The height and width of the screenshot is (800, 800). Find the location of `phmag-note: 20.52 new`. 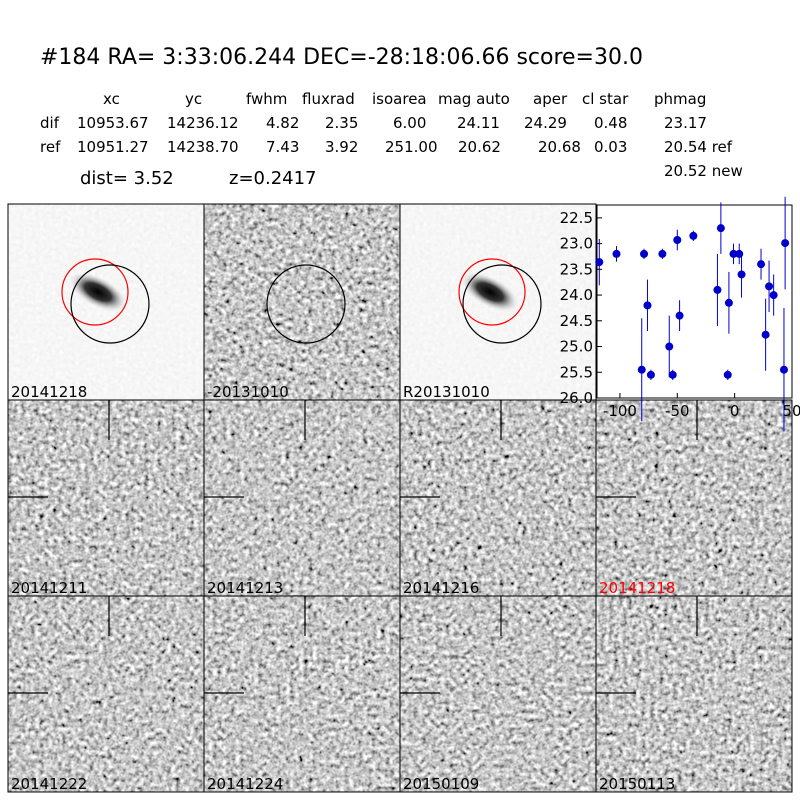

phmag-note: 20.52 new is located at coordinates (703, 171).